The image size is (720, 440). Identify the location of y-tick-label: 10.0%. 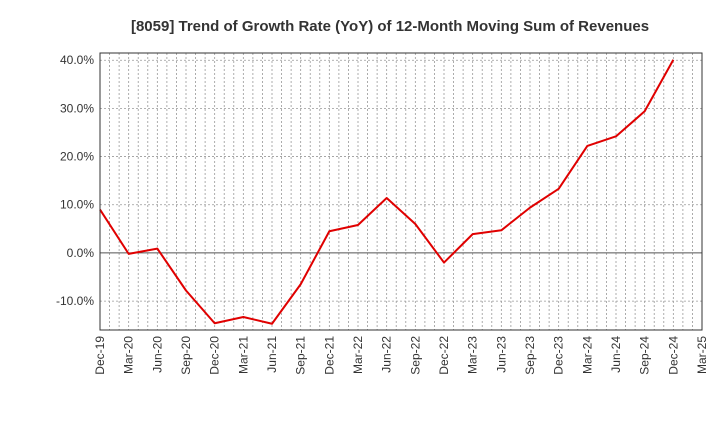
(77, 205).